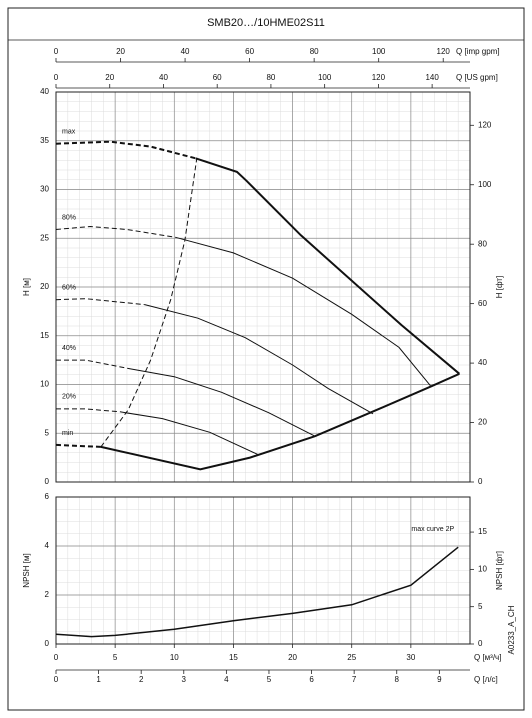 This screenshot has width=532, height=718. Describe the element at coordinates (67, 433) in the screenshot. I see `curve-label: min` at that location.